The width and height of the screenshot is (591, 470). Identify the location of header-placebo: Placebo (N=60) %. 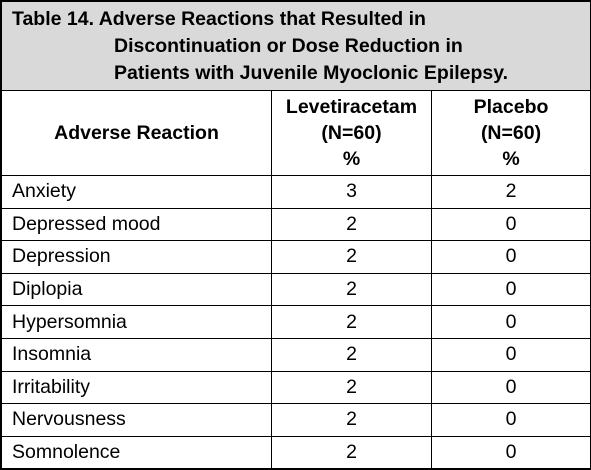
(510, 133).